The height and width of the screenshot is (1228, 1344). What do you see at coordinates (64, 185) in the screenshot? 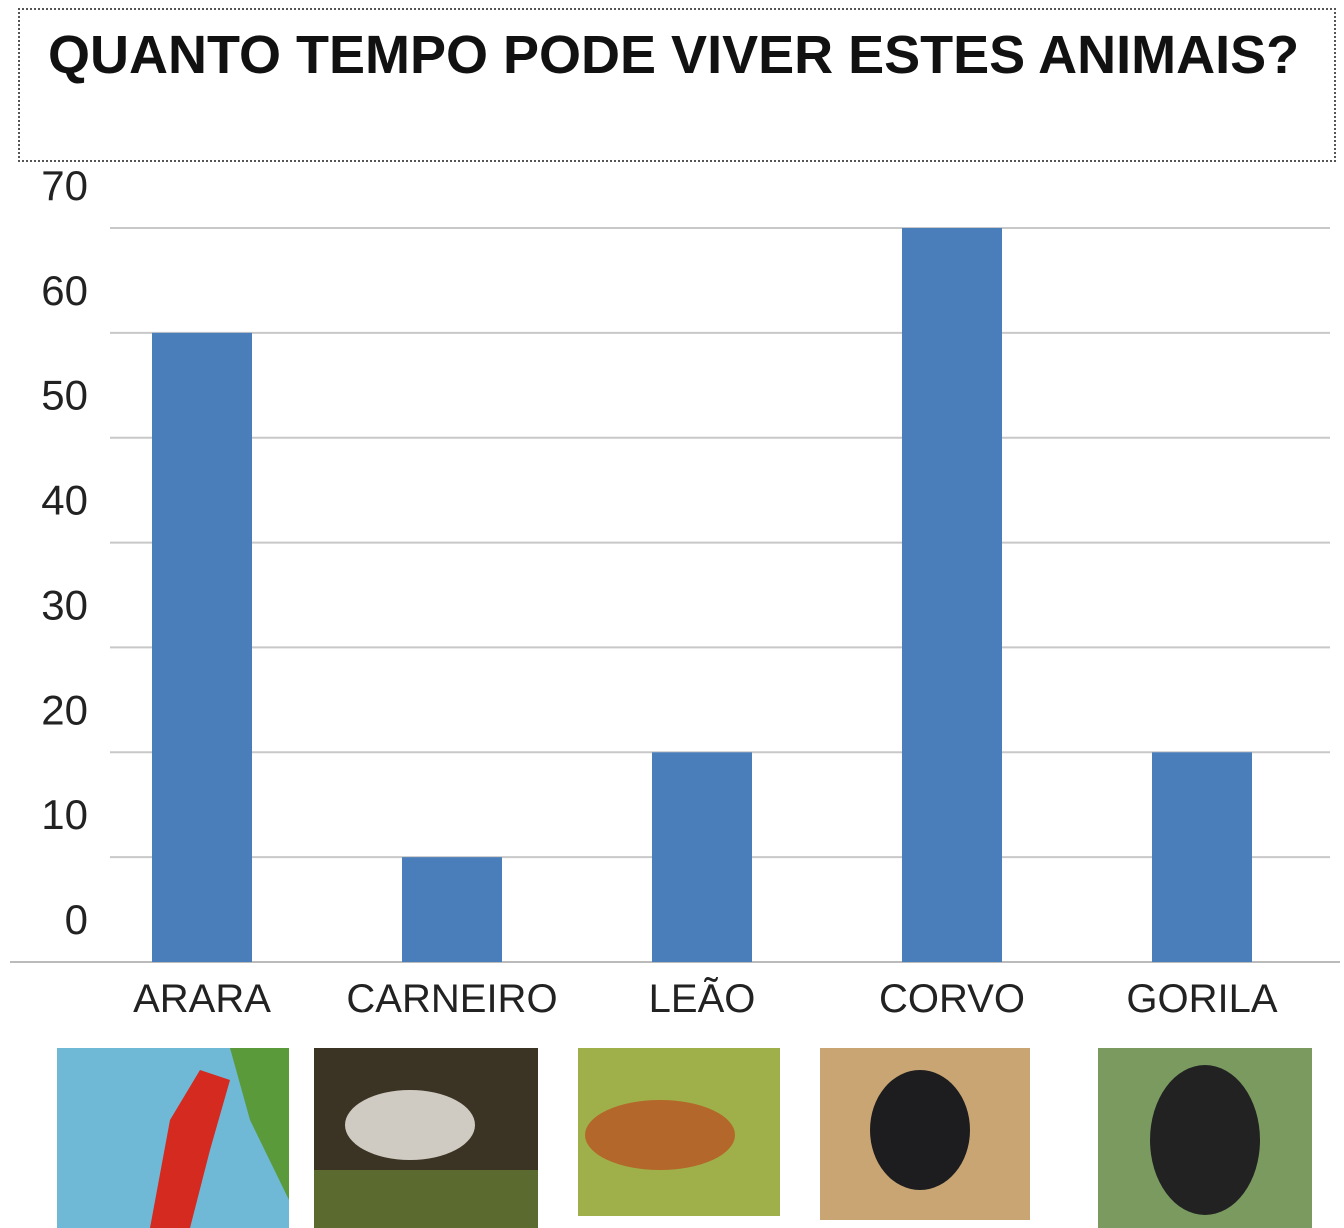
I see `y-tick-label: 70` at bounding box center [64, 185].